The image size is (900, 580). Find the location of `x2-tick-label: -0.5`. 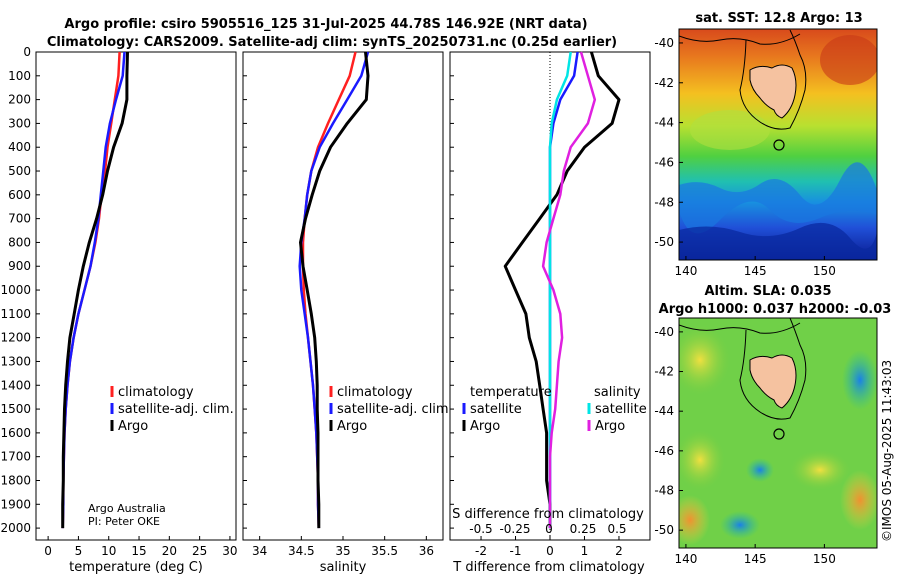

x2-tick-label: -0.5 is located at coordinates (480, 529).